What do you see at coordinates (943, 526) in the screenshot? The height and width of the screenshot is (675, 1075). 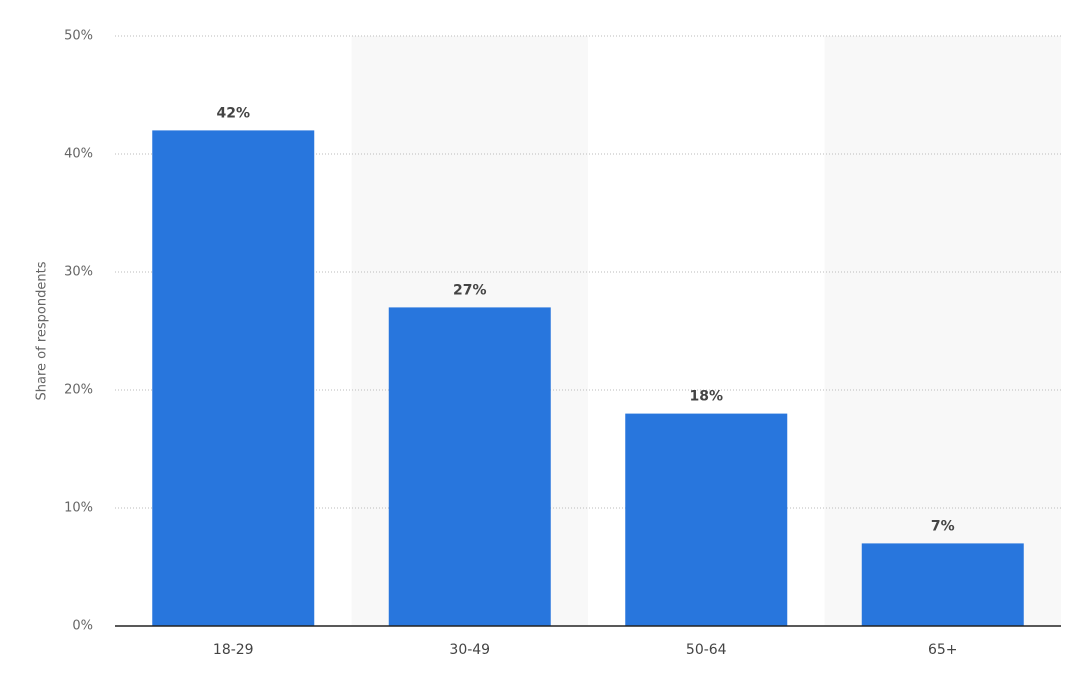 I see `value-label: 7%` at bounding box center [943, 526].